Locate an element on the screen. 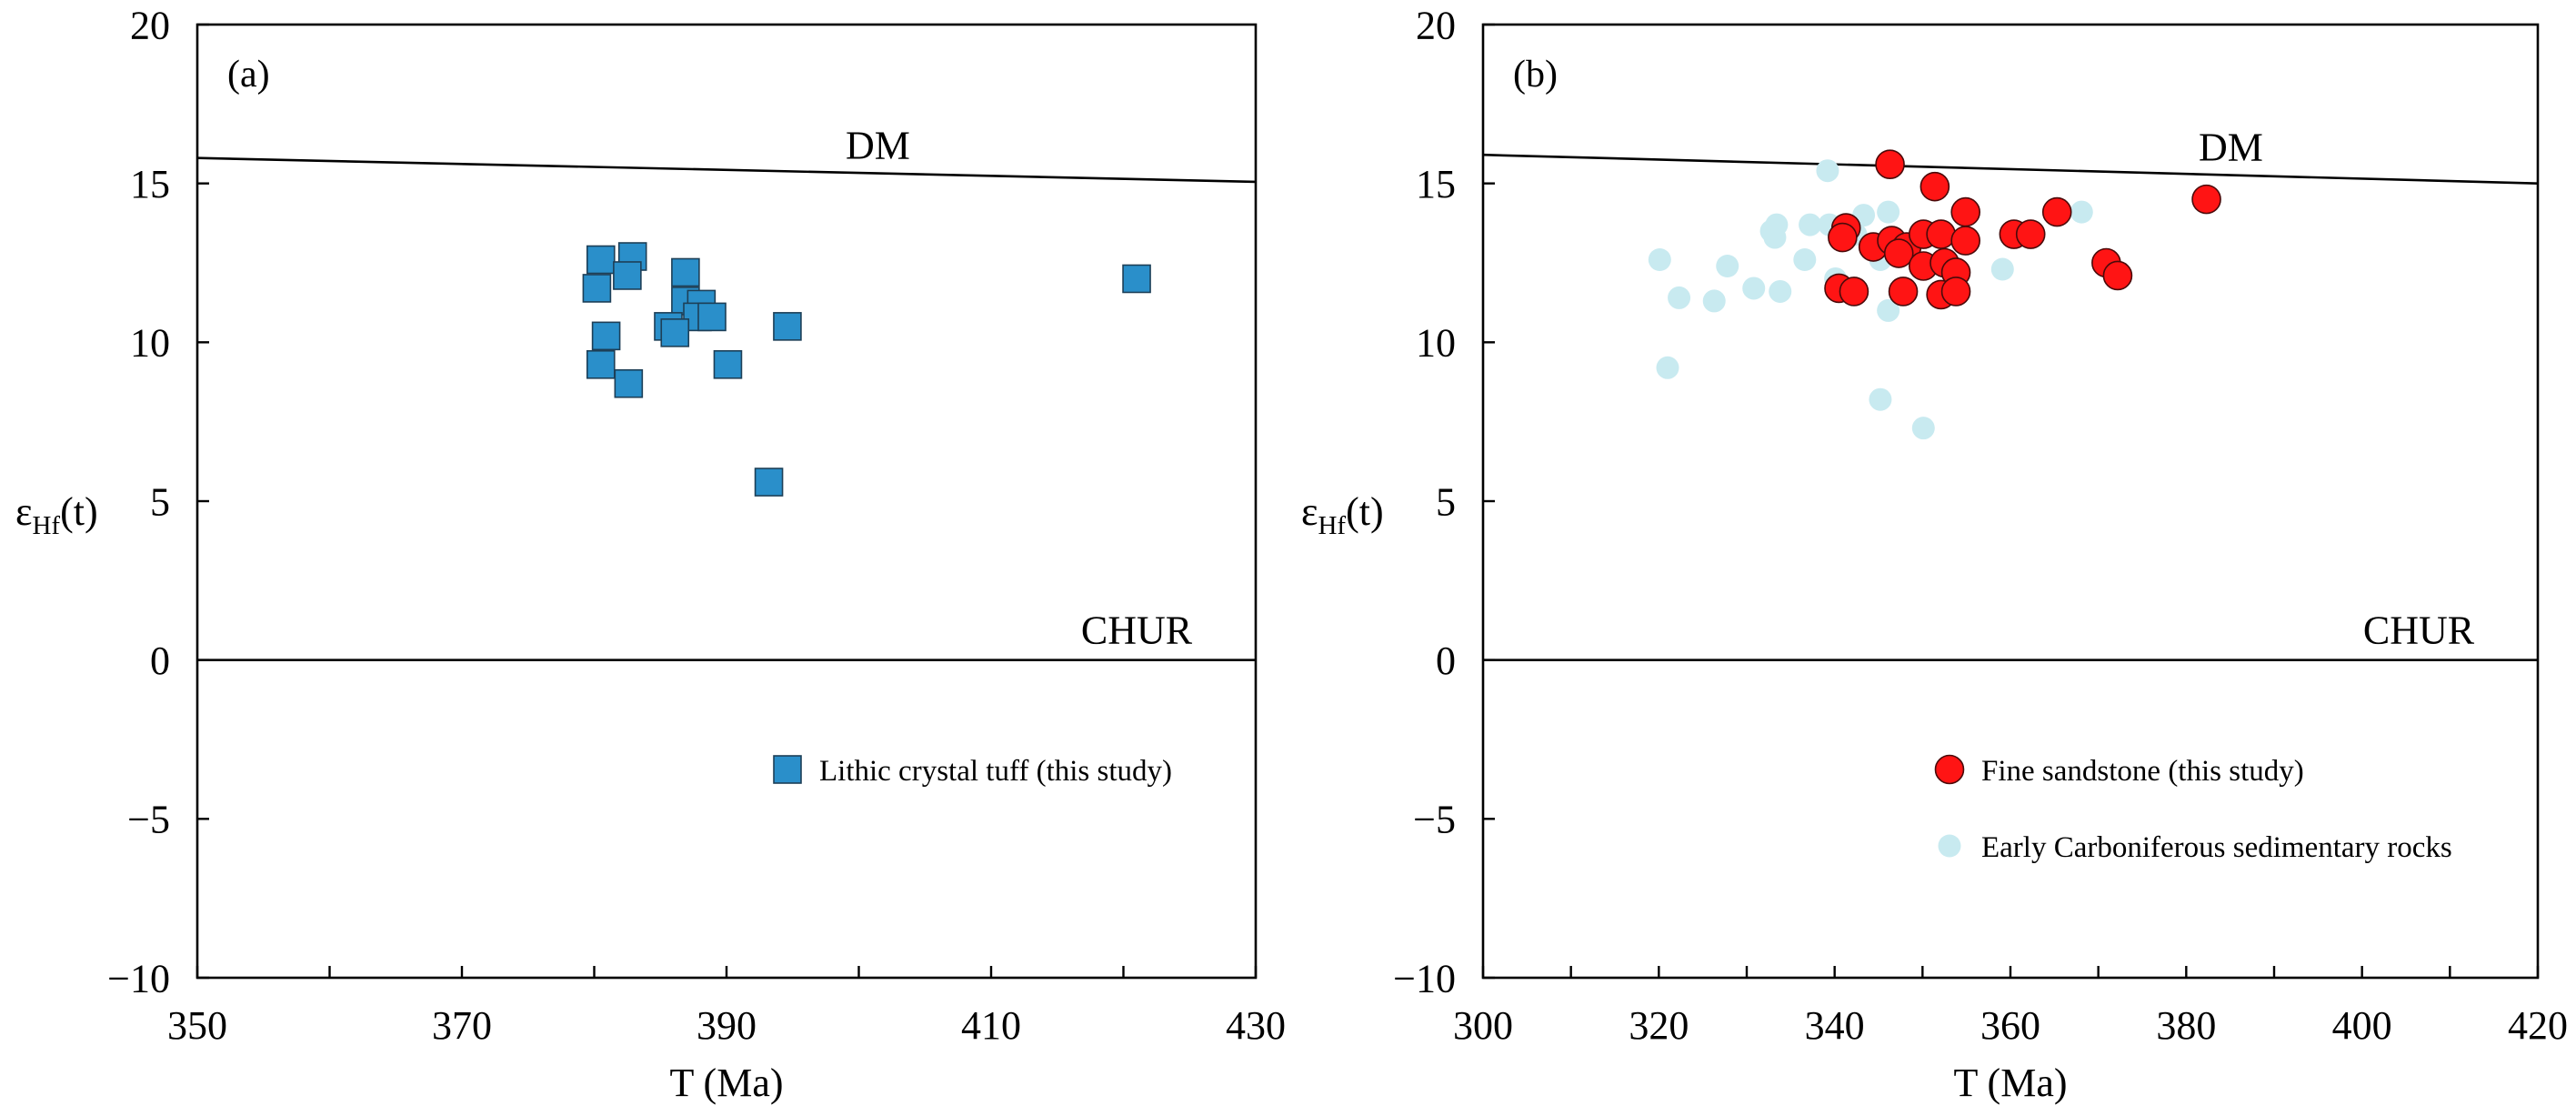 Image resolution: width=2576 pixels, height=1116 pixels. legend-label: Early Carboniferous sedimentary rocks is located at coordinates (2217, 847).